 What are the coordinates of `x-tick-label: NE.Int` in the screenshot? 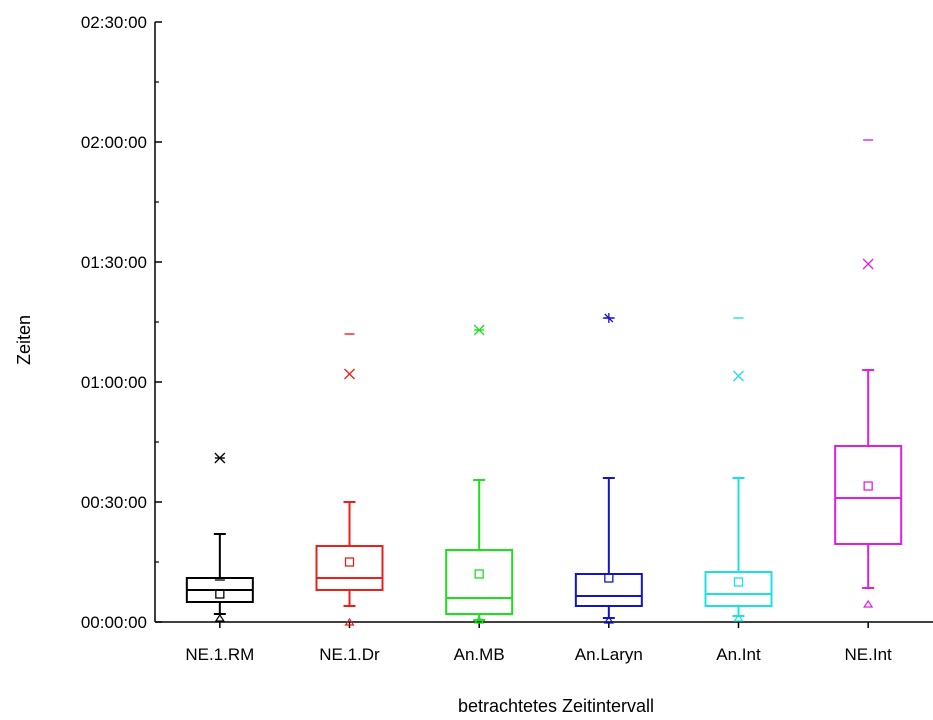 It's located at (869, 654).